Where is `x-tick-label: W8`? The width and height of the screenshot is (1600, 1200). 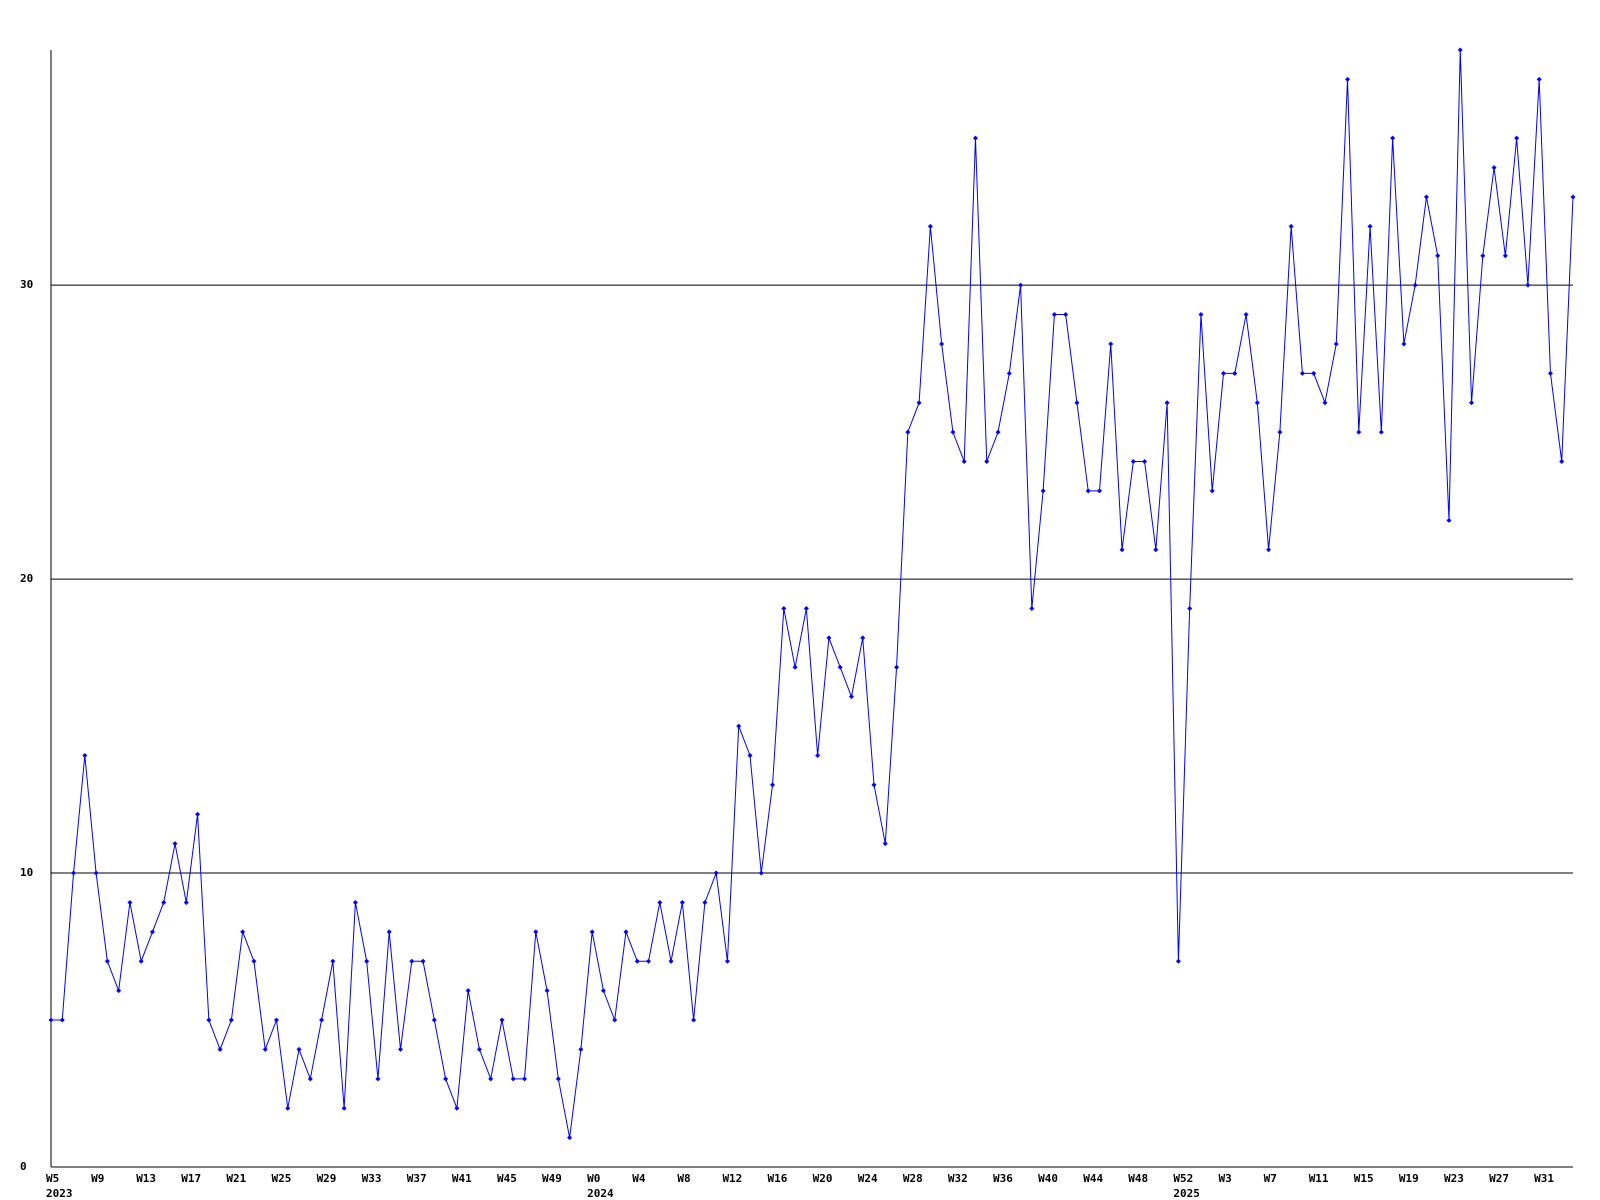 x-tick-label: W8 is located at coordinates (683, 1178).